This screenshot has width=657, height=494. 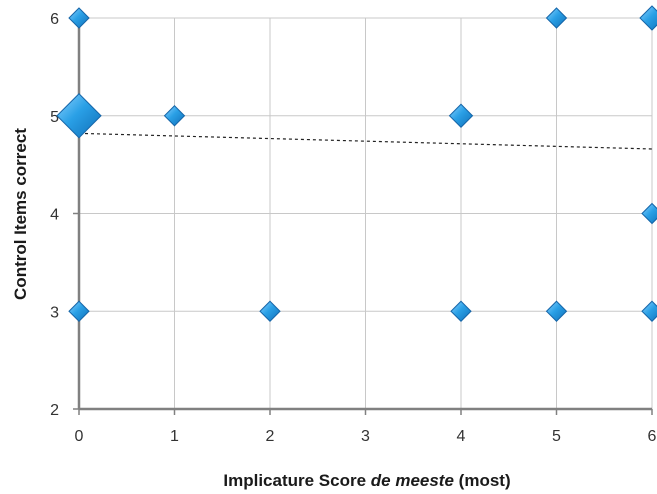 What do you see at coordinates (556, 436) in the screenshot?
I see `x-tick-label: 5` at bounding box center [556, 436].